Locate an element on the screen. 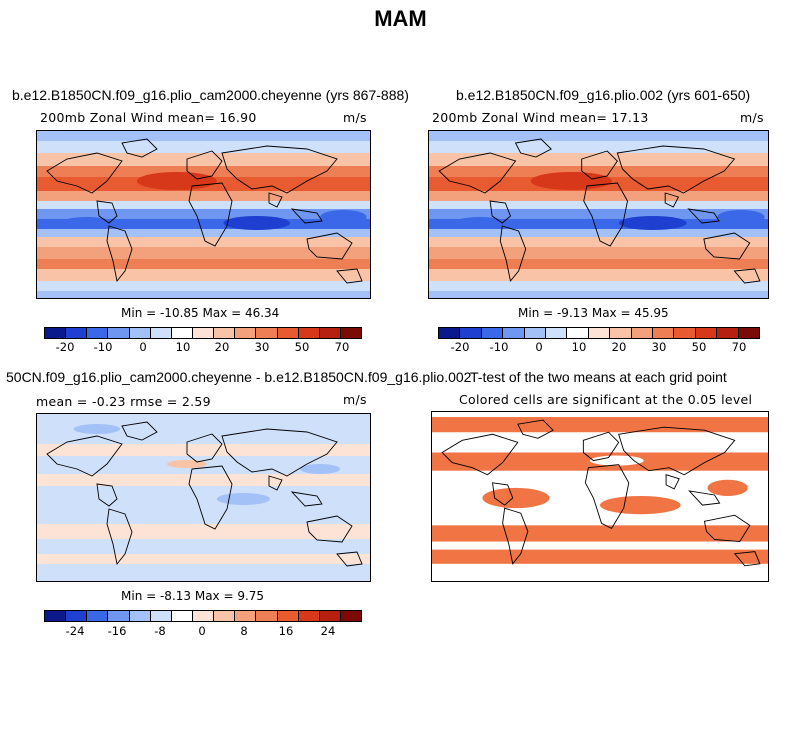 The image size is (801, 733). panel1-tick-2: -10 is located at coordinates (103, 347).